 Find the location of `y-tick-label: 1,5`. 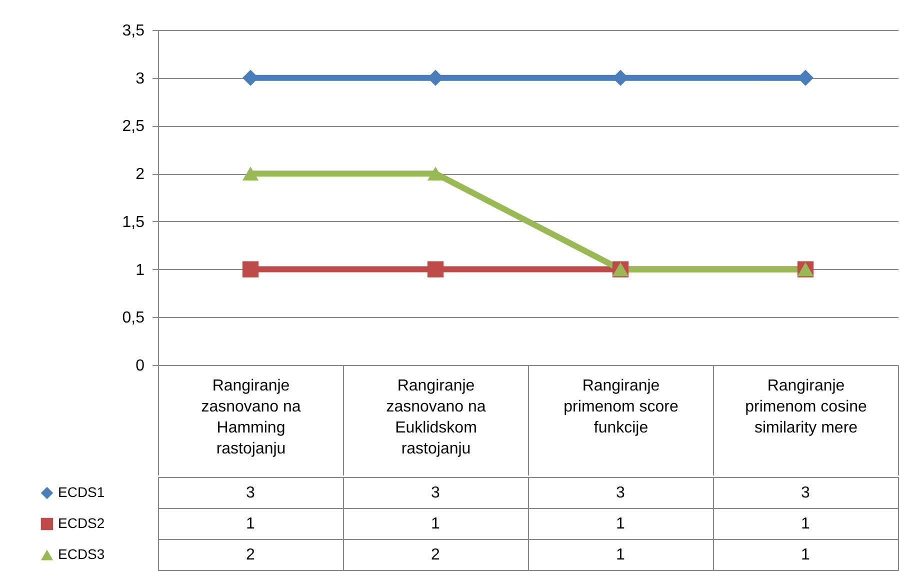

y-tick-label: 1,5 is located at coordinates (133, 222).